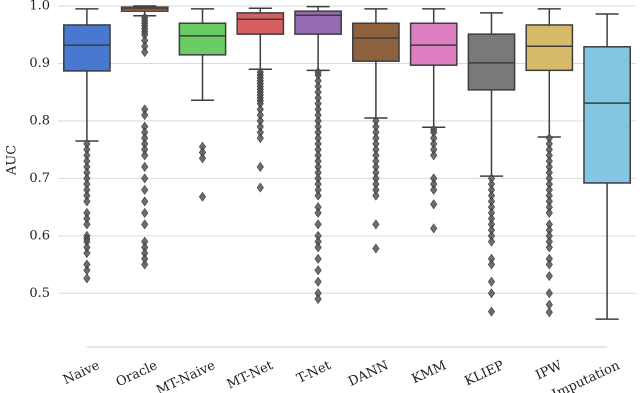  Describe the element at coordinates (549, 370) in the screenshot. I see `x-tick-label: IPW` at that location.